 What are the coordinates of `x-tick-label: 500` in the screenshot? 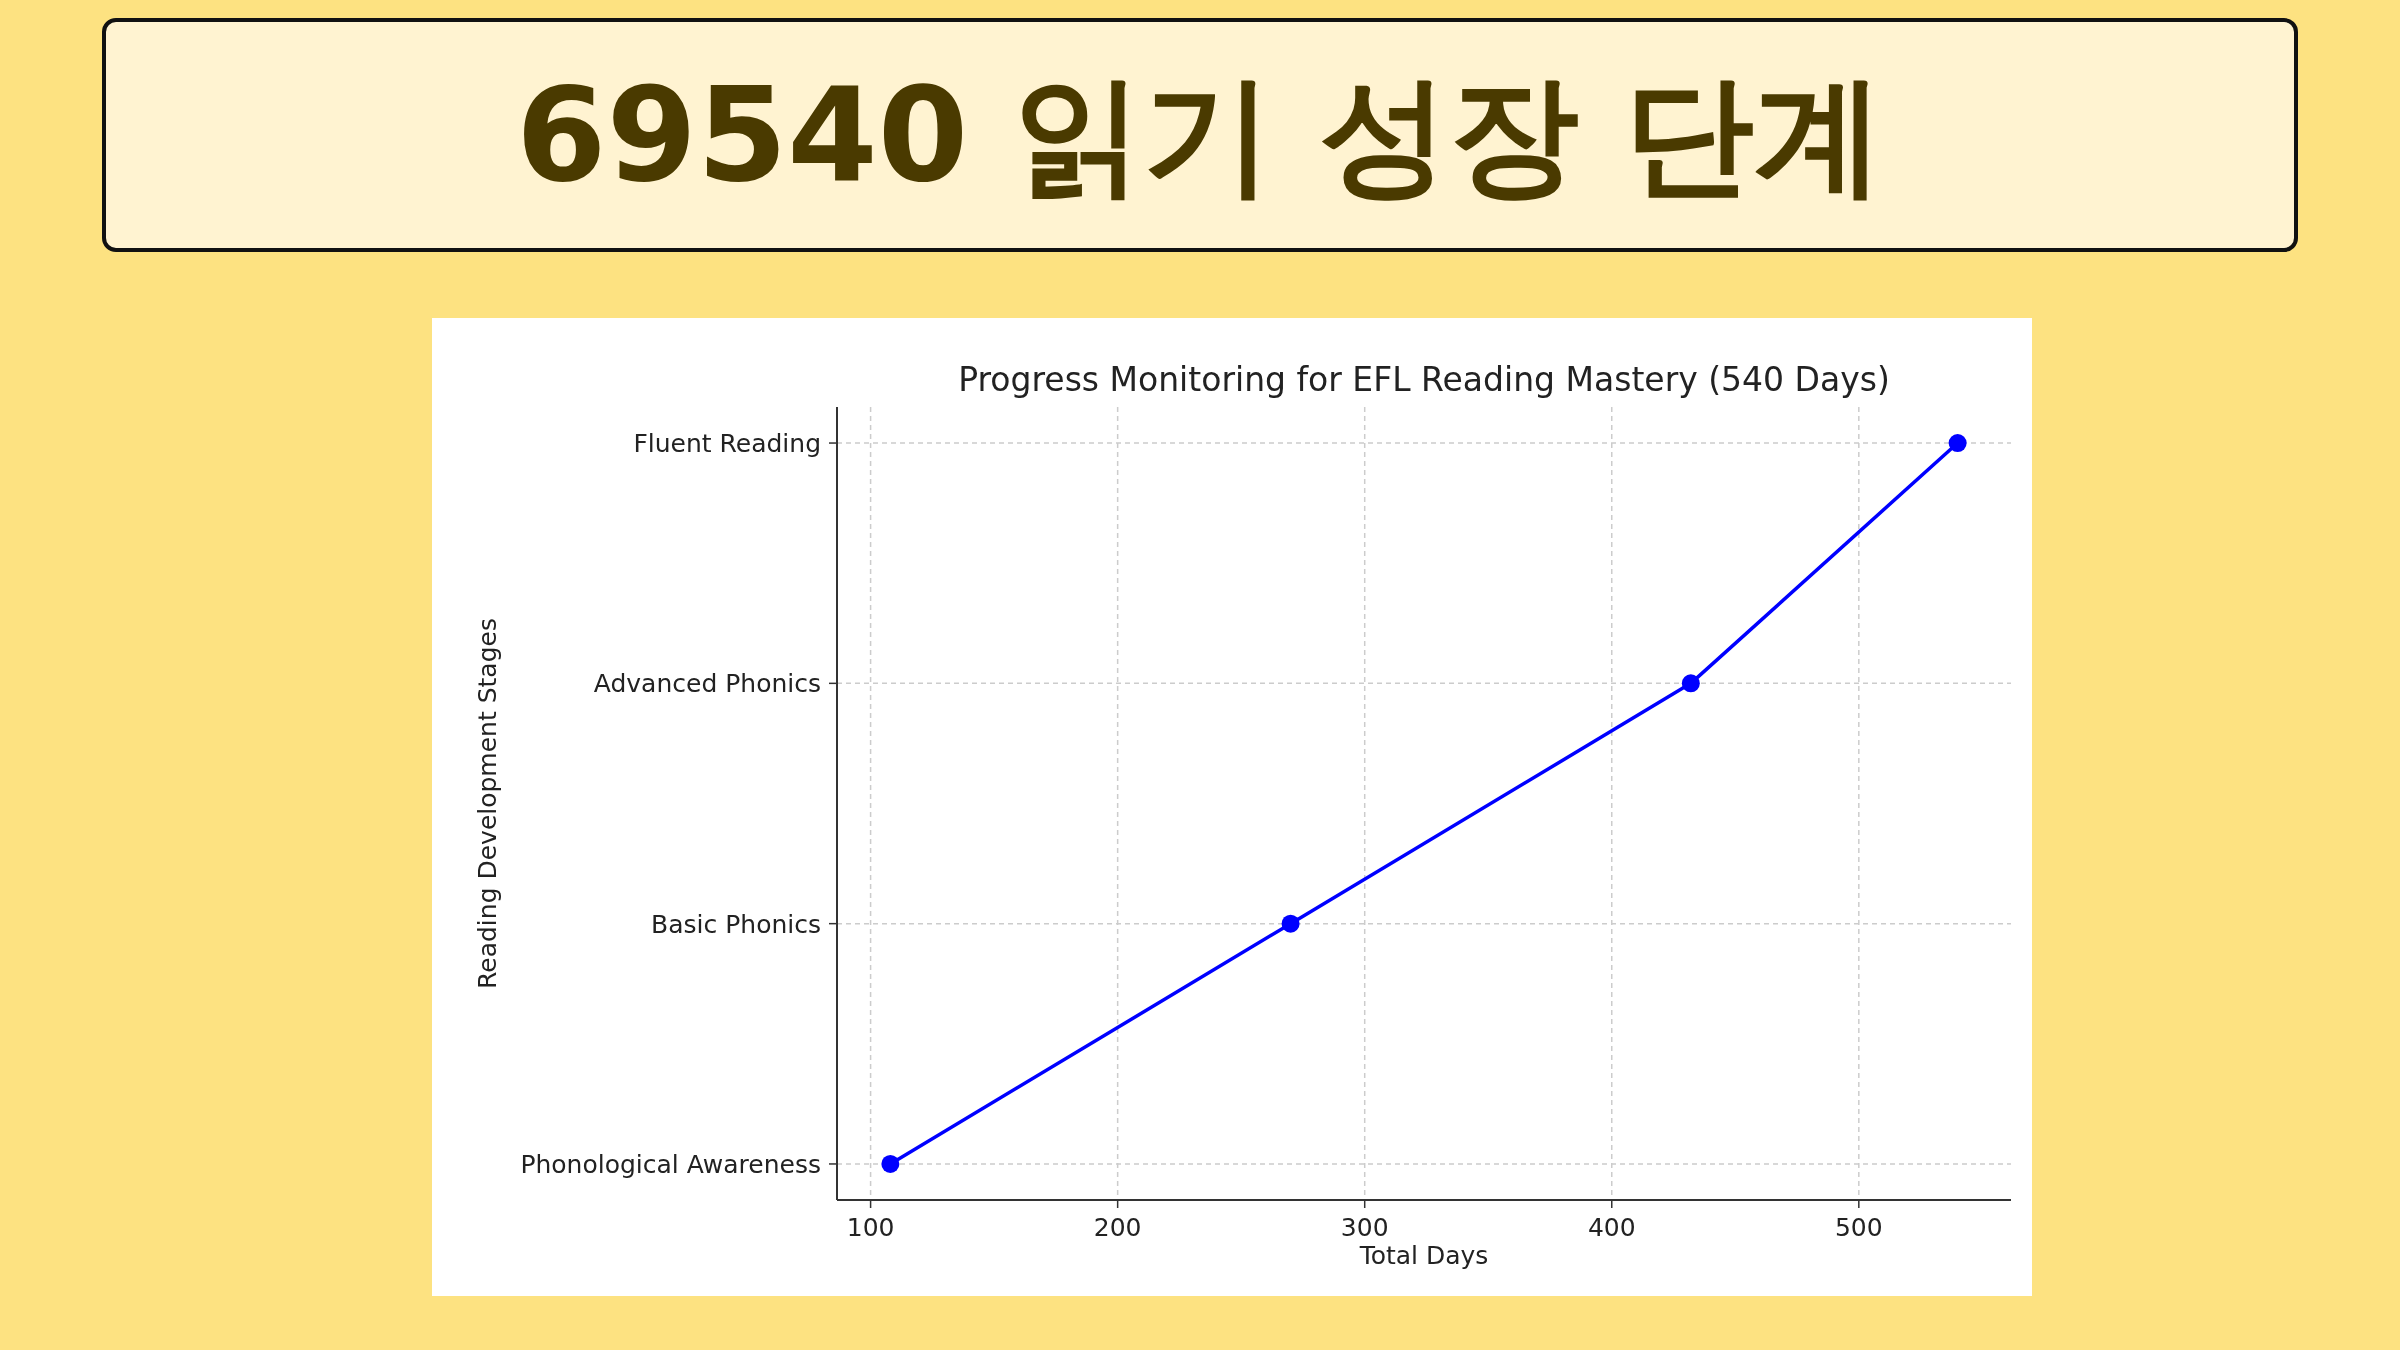 It's located at (1858, 1227).